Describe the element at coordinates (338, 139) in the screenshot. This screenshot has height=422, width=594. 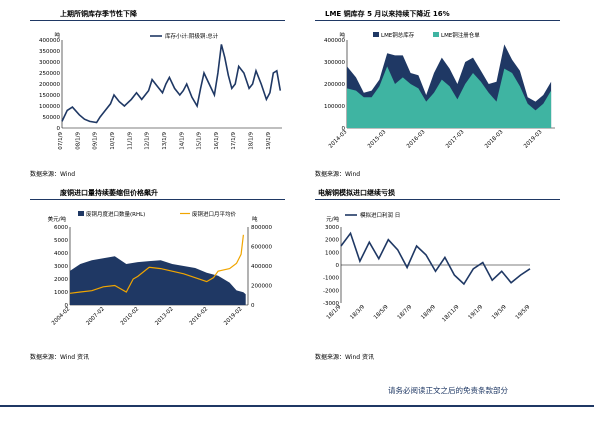
I see `x-tick-label: 2014-03` at that location.